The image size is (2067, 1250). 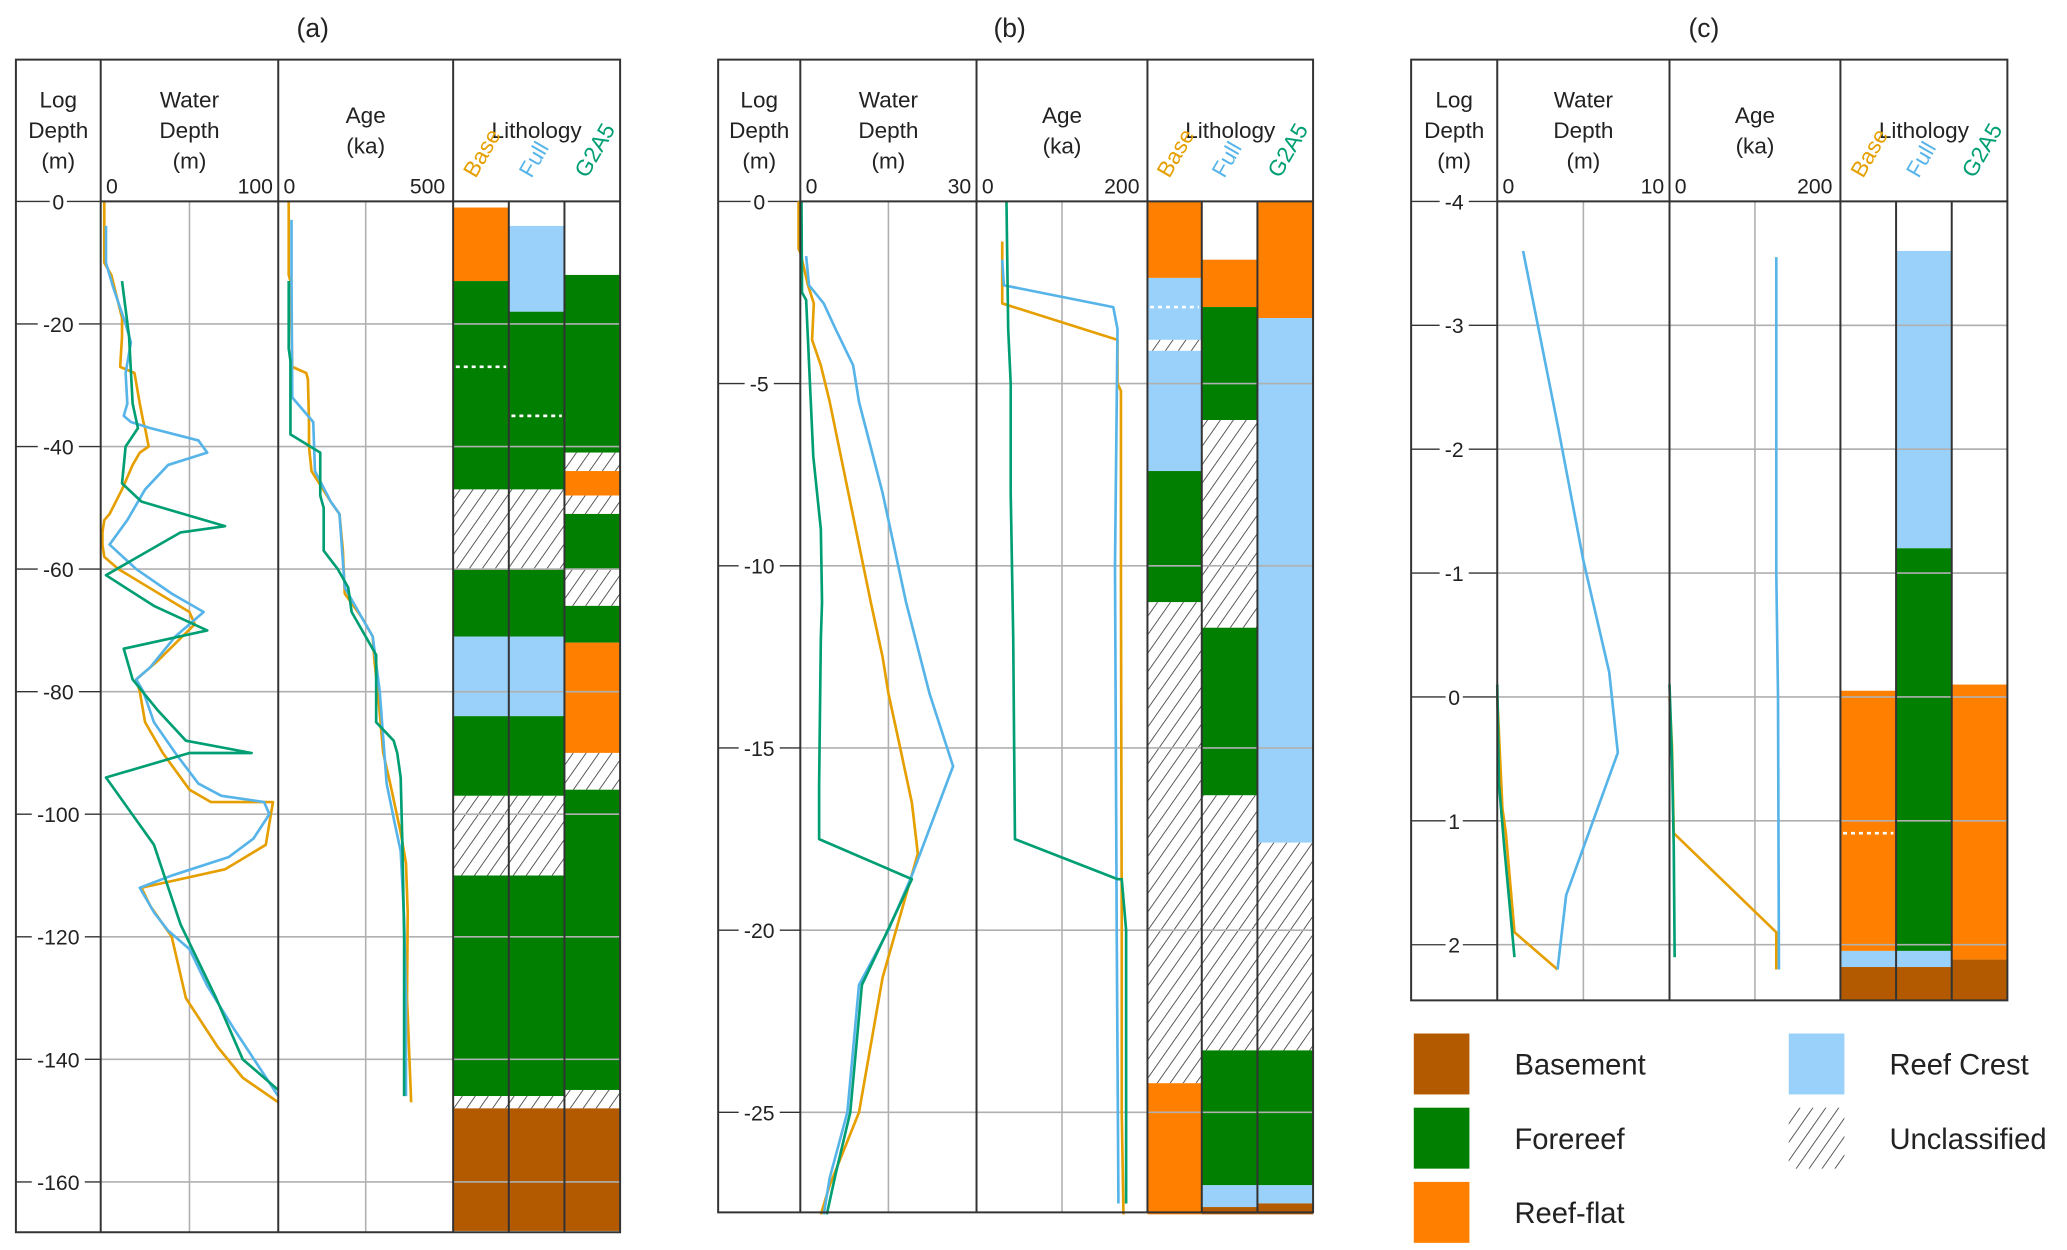 I want to click on depth-tick-label: -20, so click(x=759, y=931).